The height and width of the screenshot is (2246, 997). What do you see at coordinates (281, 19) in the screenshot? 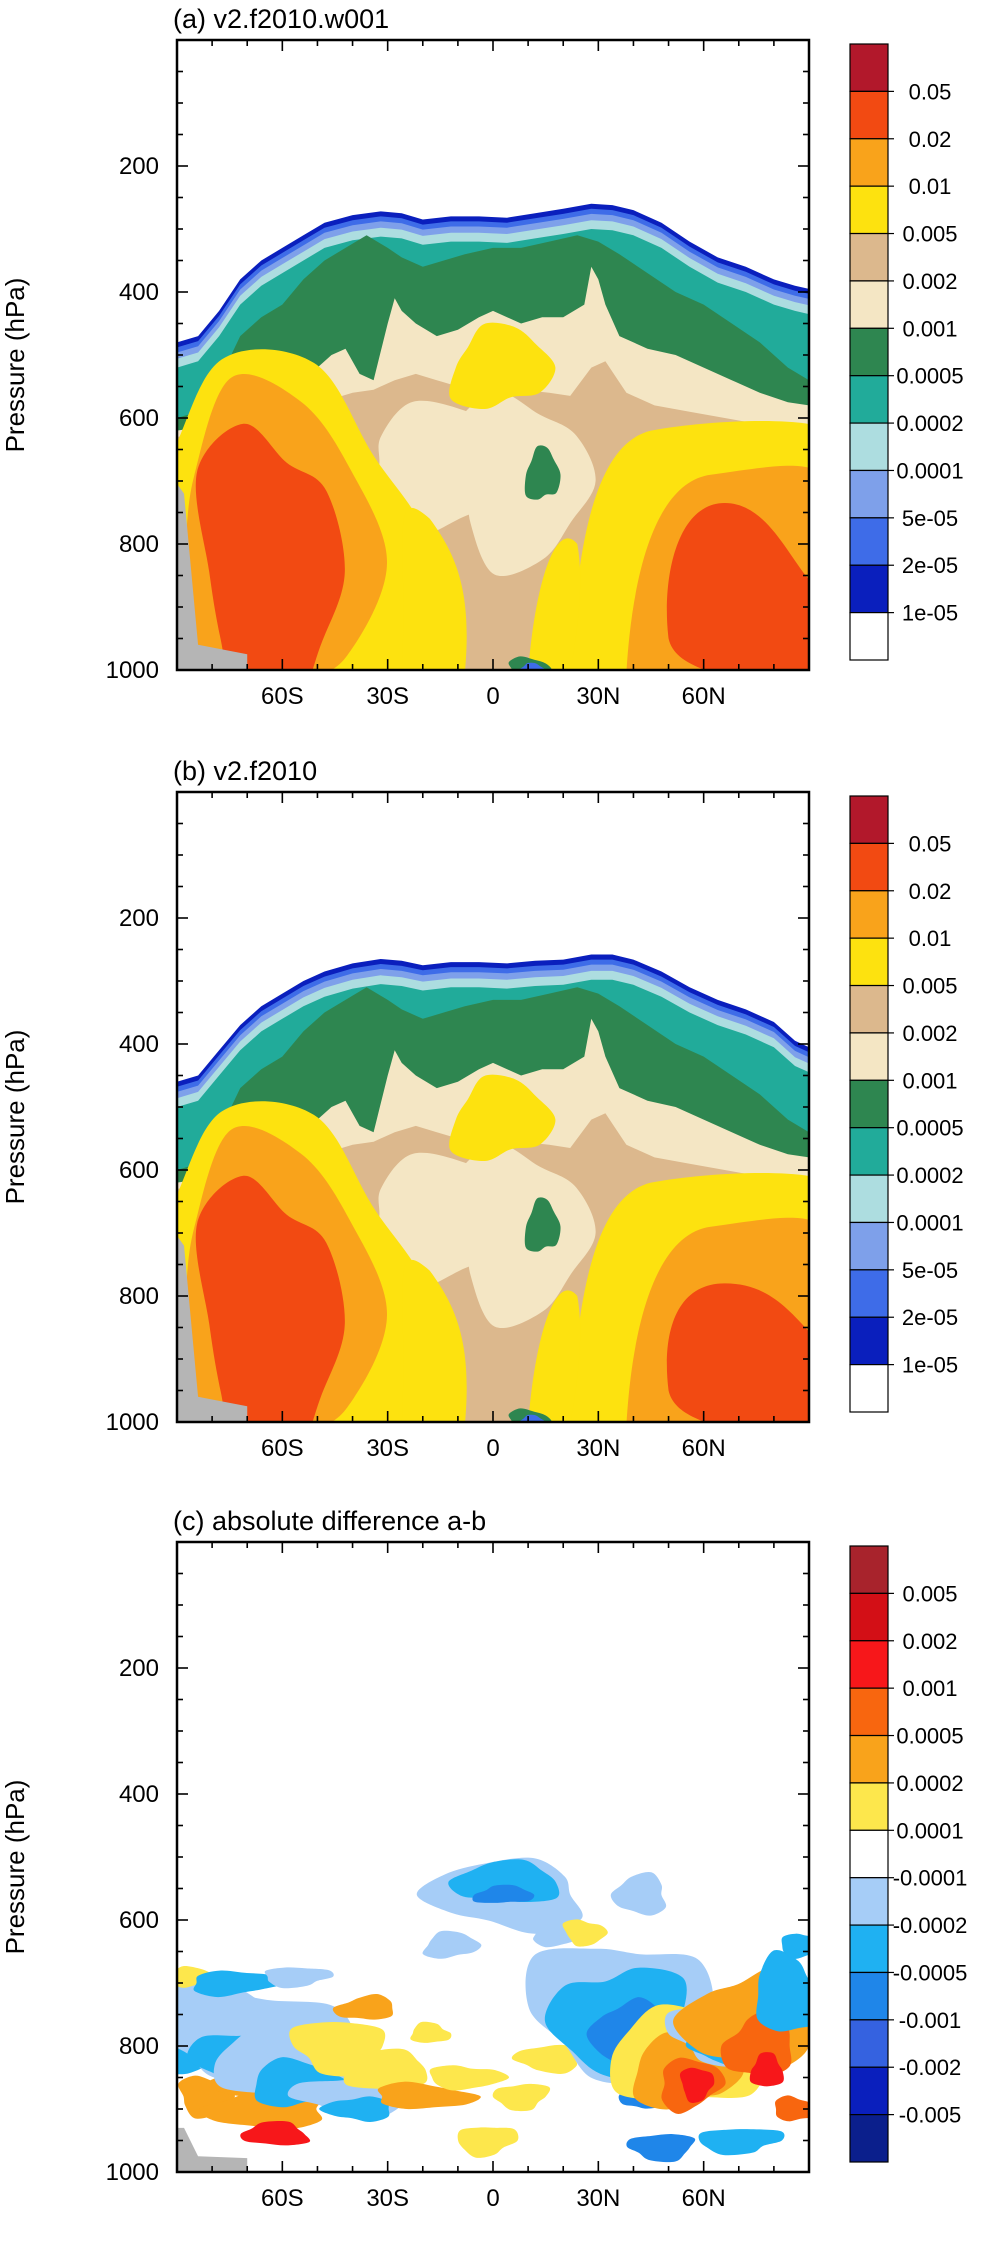
I see `panel-title: (a) v2.f2010.w001` at bounding box center [281, 19].